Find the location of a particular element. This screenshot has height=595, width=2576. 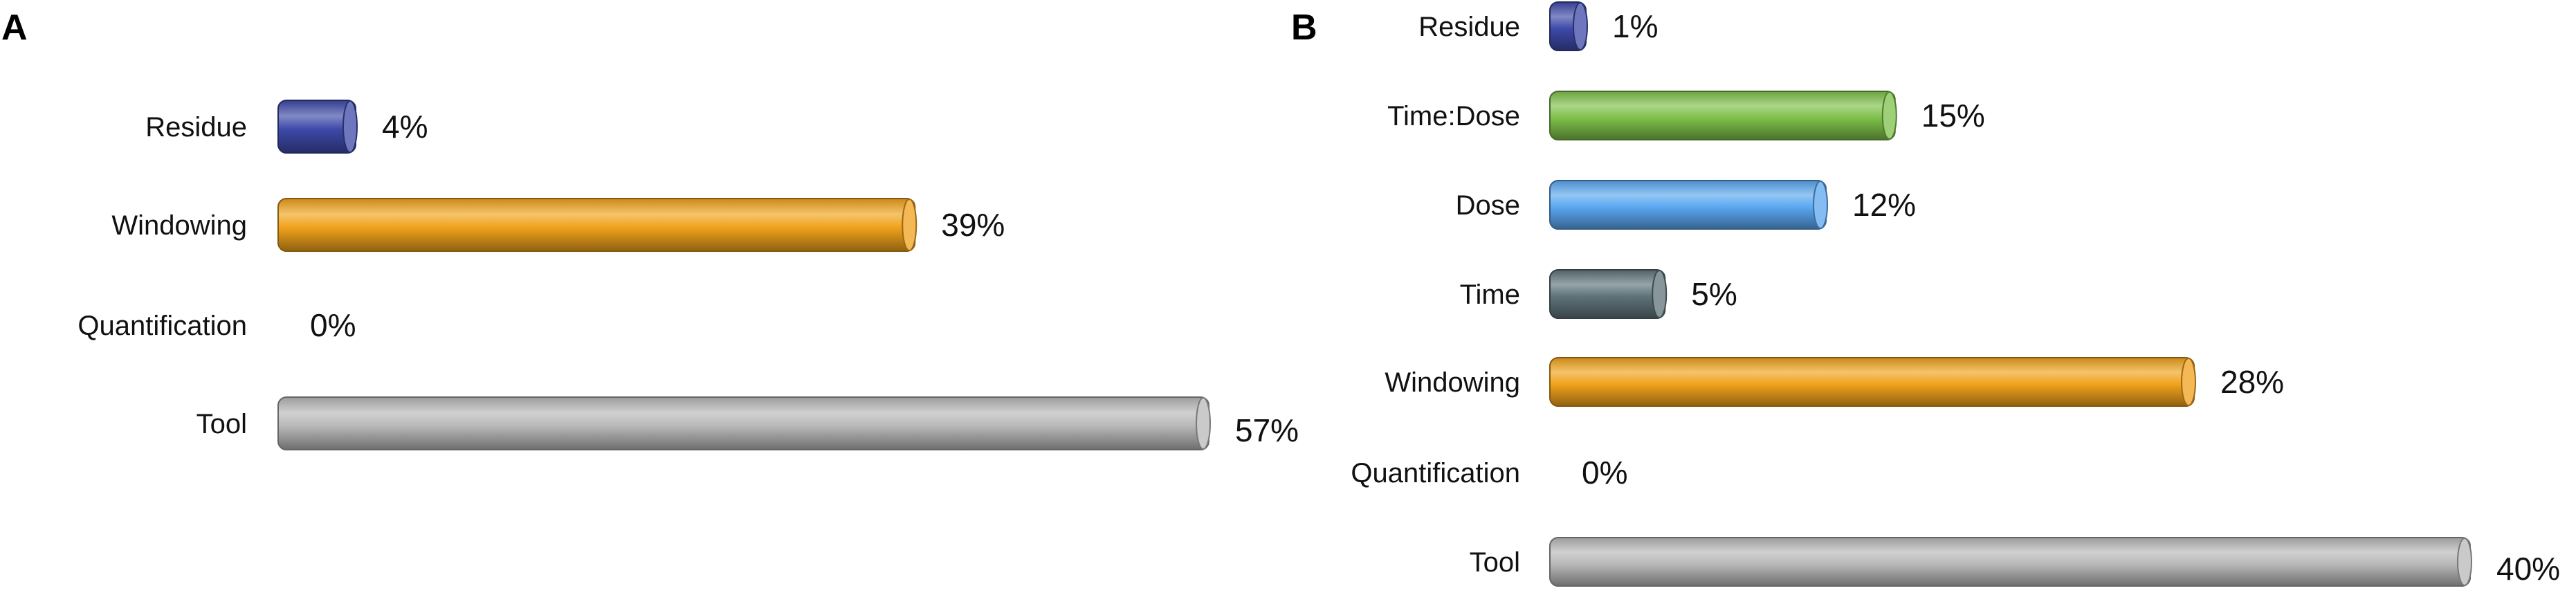

category-label-time: Time is located at coordinates (1490, 295).